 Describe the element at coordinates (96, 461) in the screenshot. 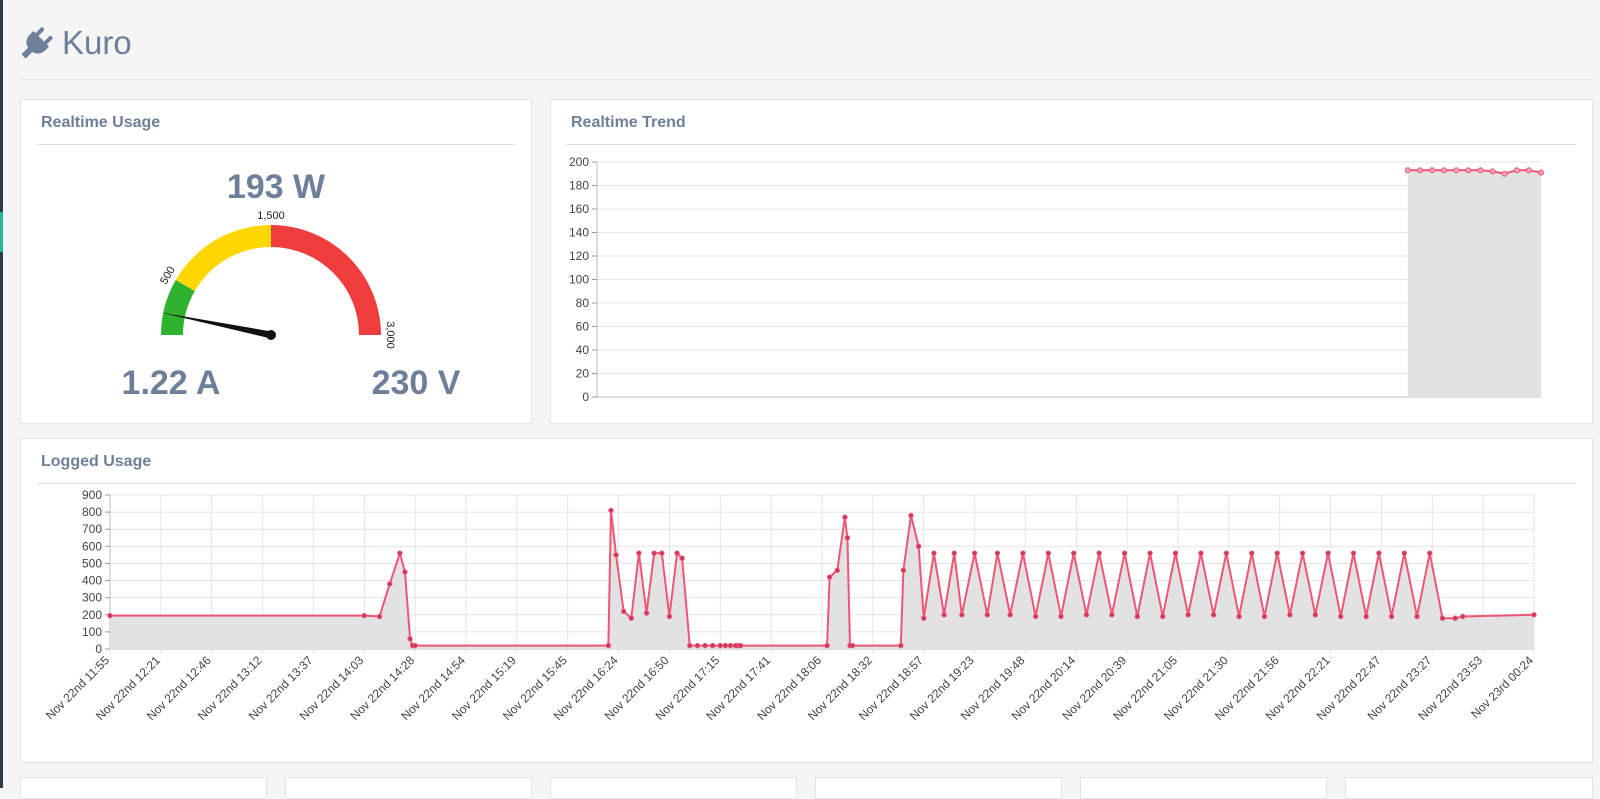

I see `panel-title: Logged Usage` at that location.